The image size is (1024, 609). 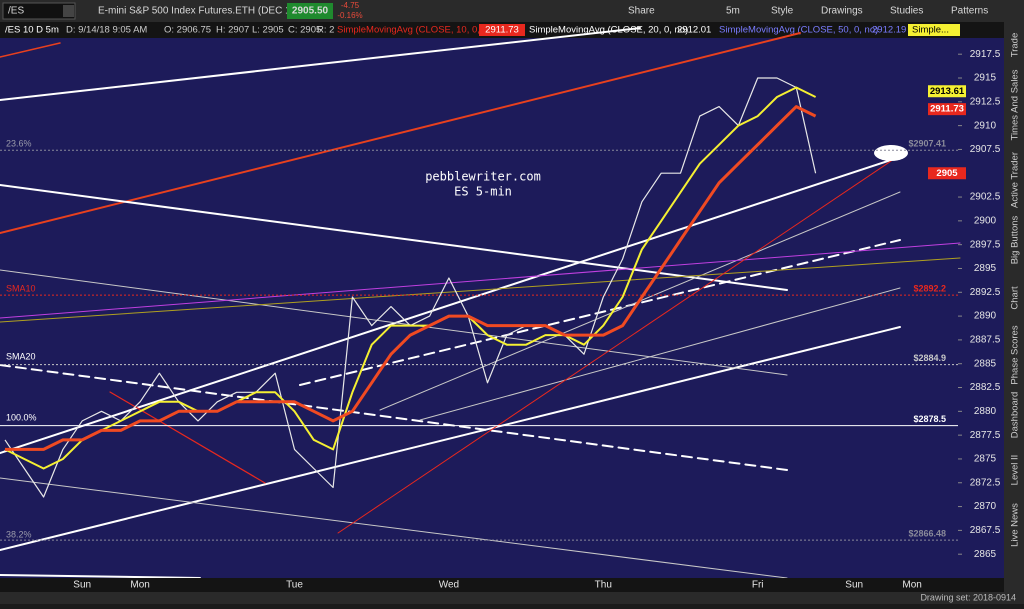 What do you see at coordinates (968, 597) in the screenshot?
I see `footer: Drawing set: 2018-0914` at bounding box center [968, 597].